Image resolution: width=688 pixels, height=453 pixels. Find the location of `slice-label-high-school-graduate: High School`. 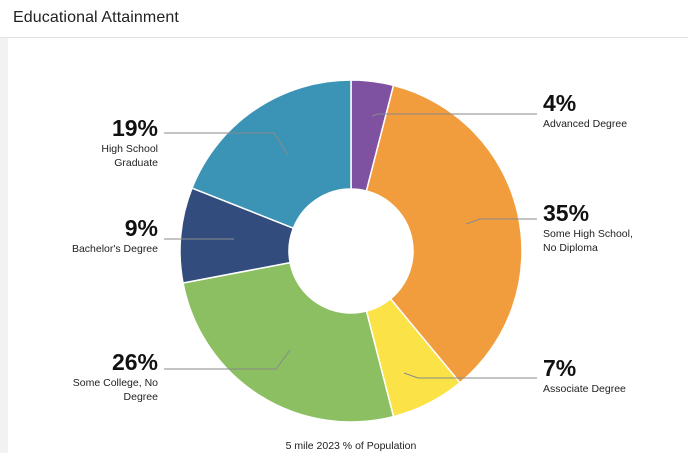

slice-label-high-school-graduate: High School is located at coordinates (129, 149).